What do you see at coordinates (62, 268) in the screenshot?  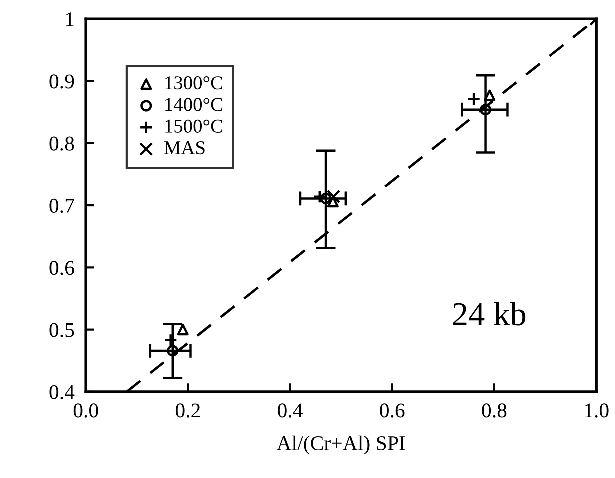 I see `y-tick-label: 0.6` at bounding box center [62, 268].